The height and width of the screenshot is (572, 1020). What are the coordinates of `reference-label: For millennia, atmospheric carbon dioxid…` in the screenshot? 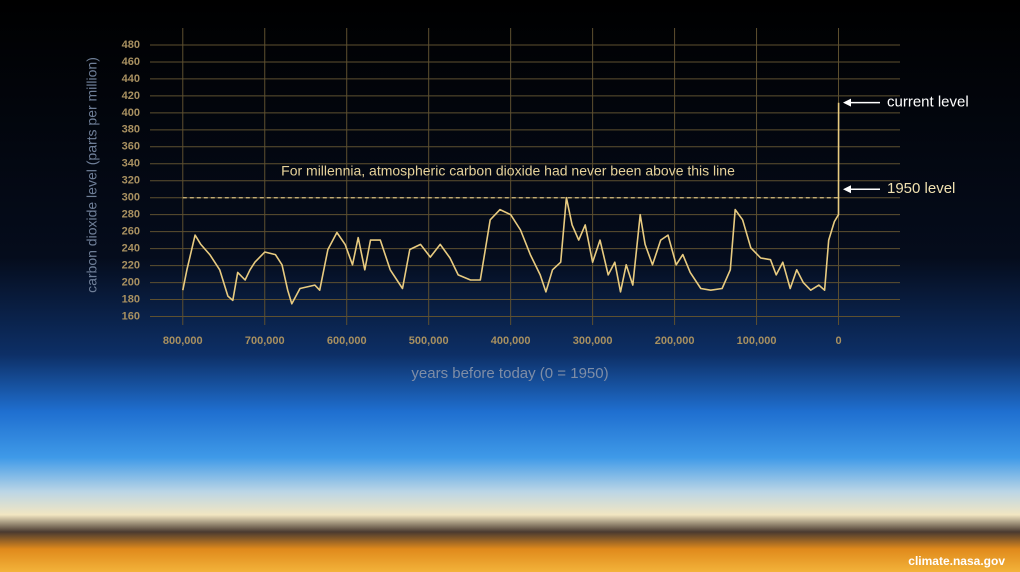 It's located at (508, 170).